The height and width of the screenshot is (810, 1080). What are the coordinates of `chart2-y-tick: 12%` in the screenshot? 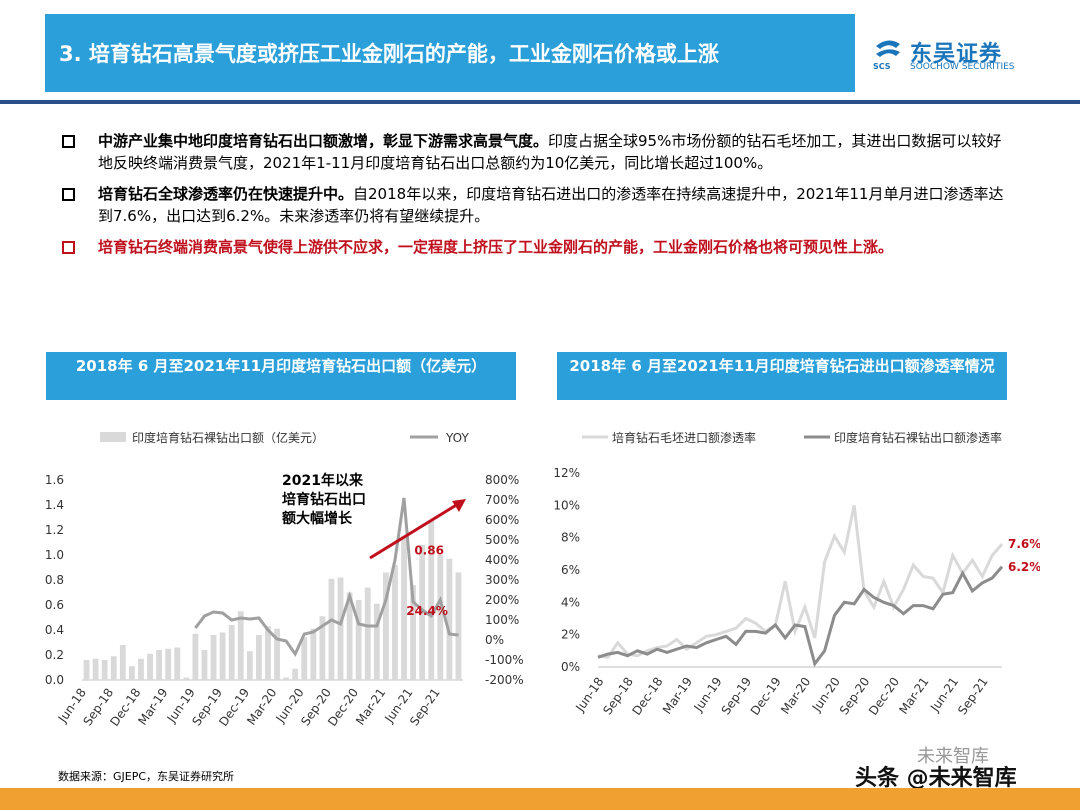 It's located at (566, 473).